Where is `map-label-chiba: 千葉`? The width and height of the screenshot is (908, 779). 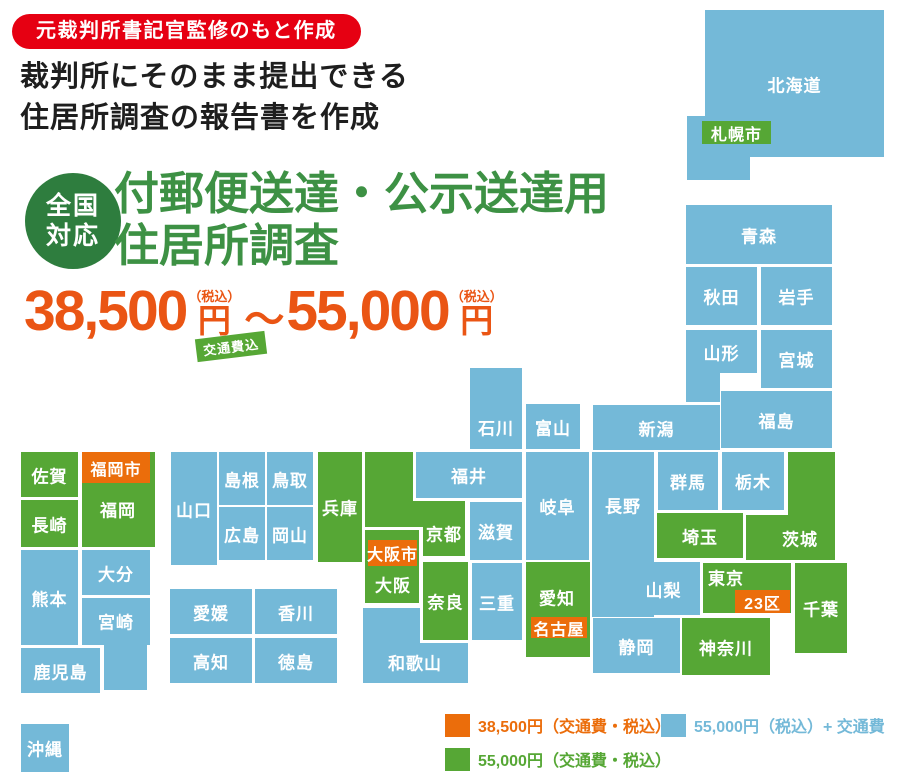
map-label-chiba: 千葉 is located at coordinates (821, 610).